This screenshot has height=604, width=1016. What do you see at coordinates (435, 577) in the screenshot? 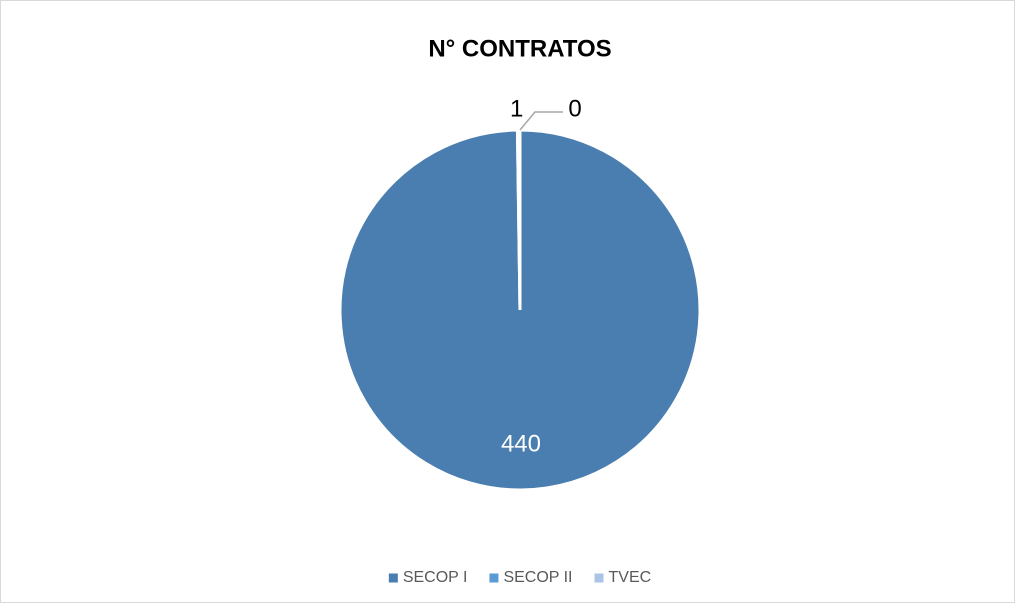
I see `legend-label: SECOP I` at bounding box center [435, 577].